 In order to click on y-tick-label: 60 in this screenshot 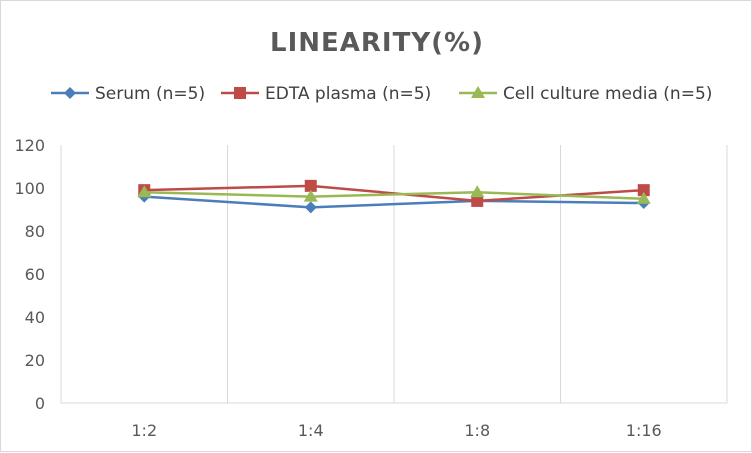, I will do `click(35, 274)`.